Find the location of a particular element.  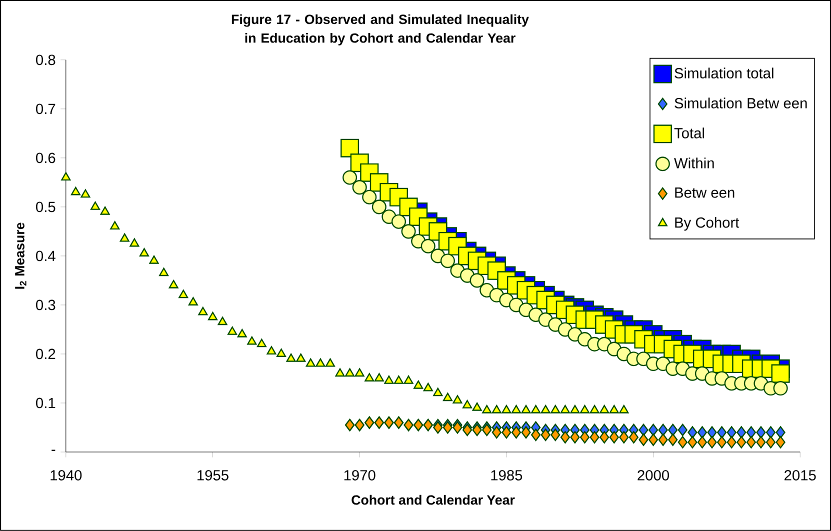

y-tick-label: 0.7 is located at coordinates (46, 109).